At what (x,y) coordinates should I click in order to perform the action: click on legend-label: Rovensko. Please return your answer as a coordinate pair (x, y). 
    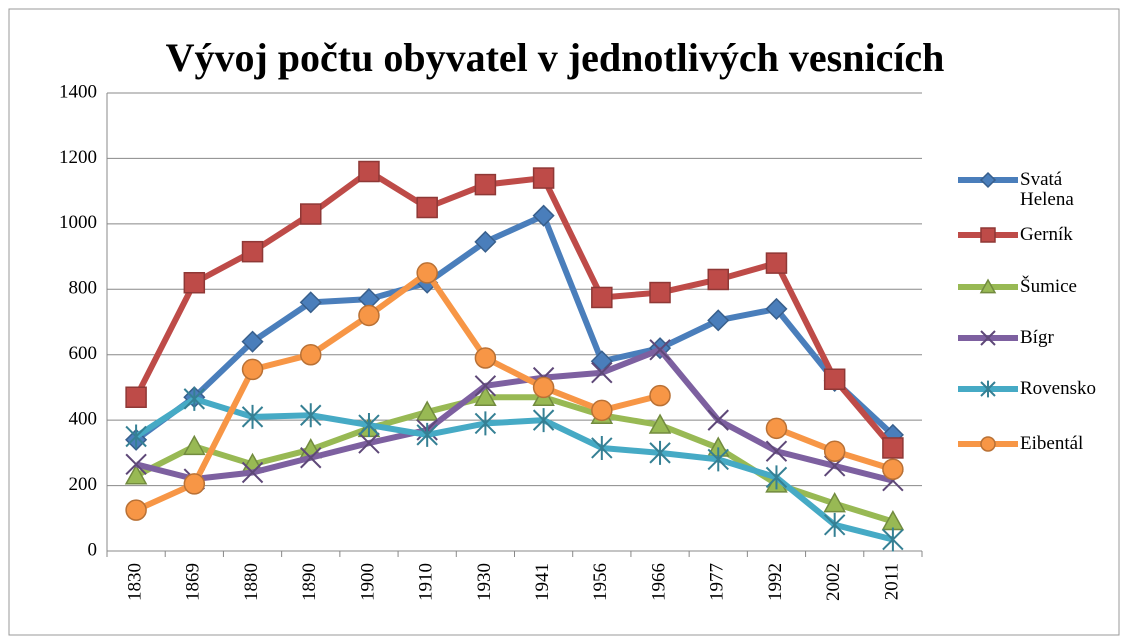
    Looking at the image, I should click on (1058, 388).